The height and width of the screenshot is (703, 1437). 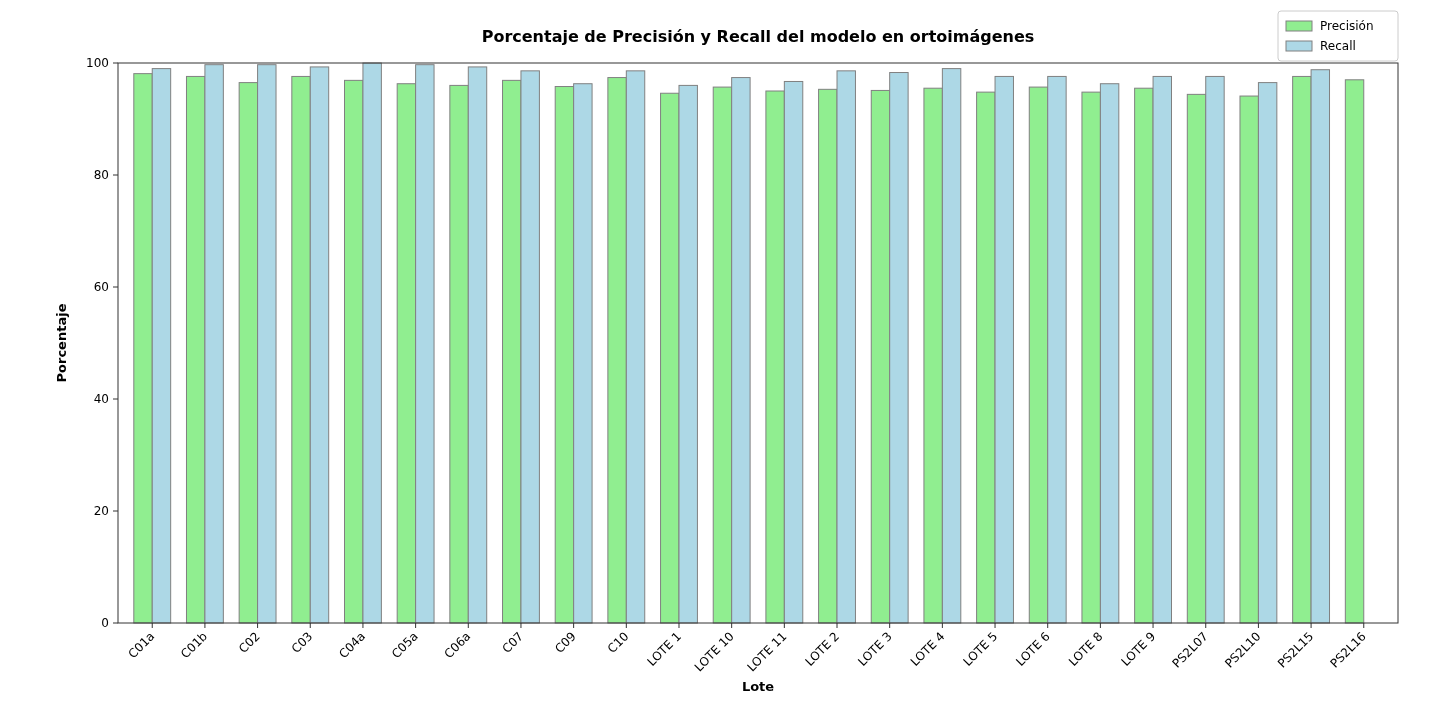 I want to click on y-tick-label: 0, so click(x=105, y=623).